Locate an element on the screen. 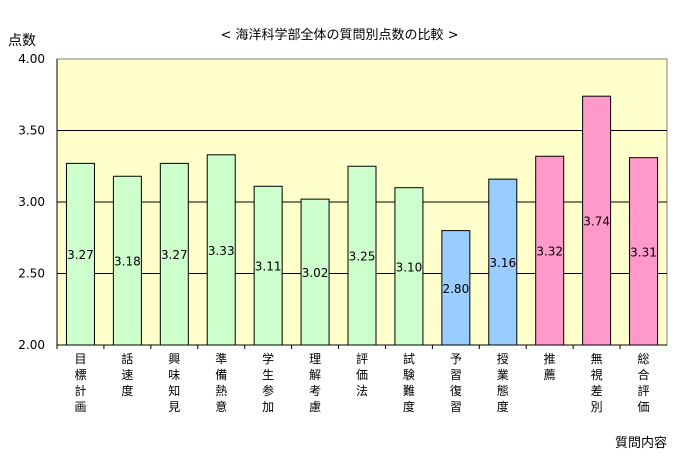 Image resolution: width=679 pixels, height=461 pixels. y-tick-label: 4.00 is located at coordinates (31, 59).